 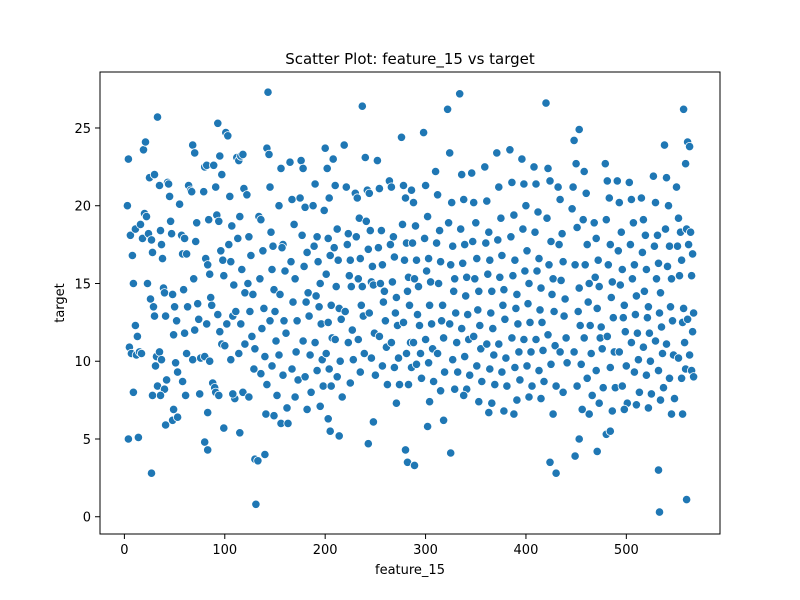 I want to click on y-tick-label: 25, so click(x=82, y=129).